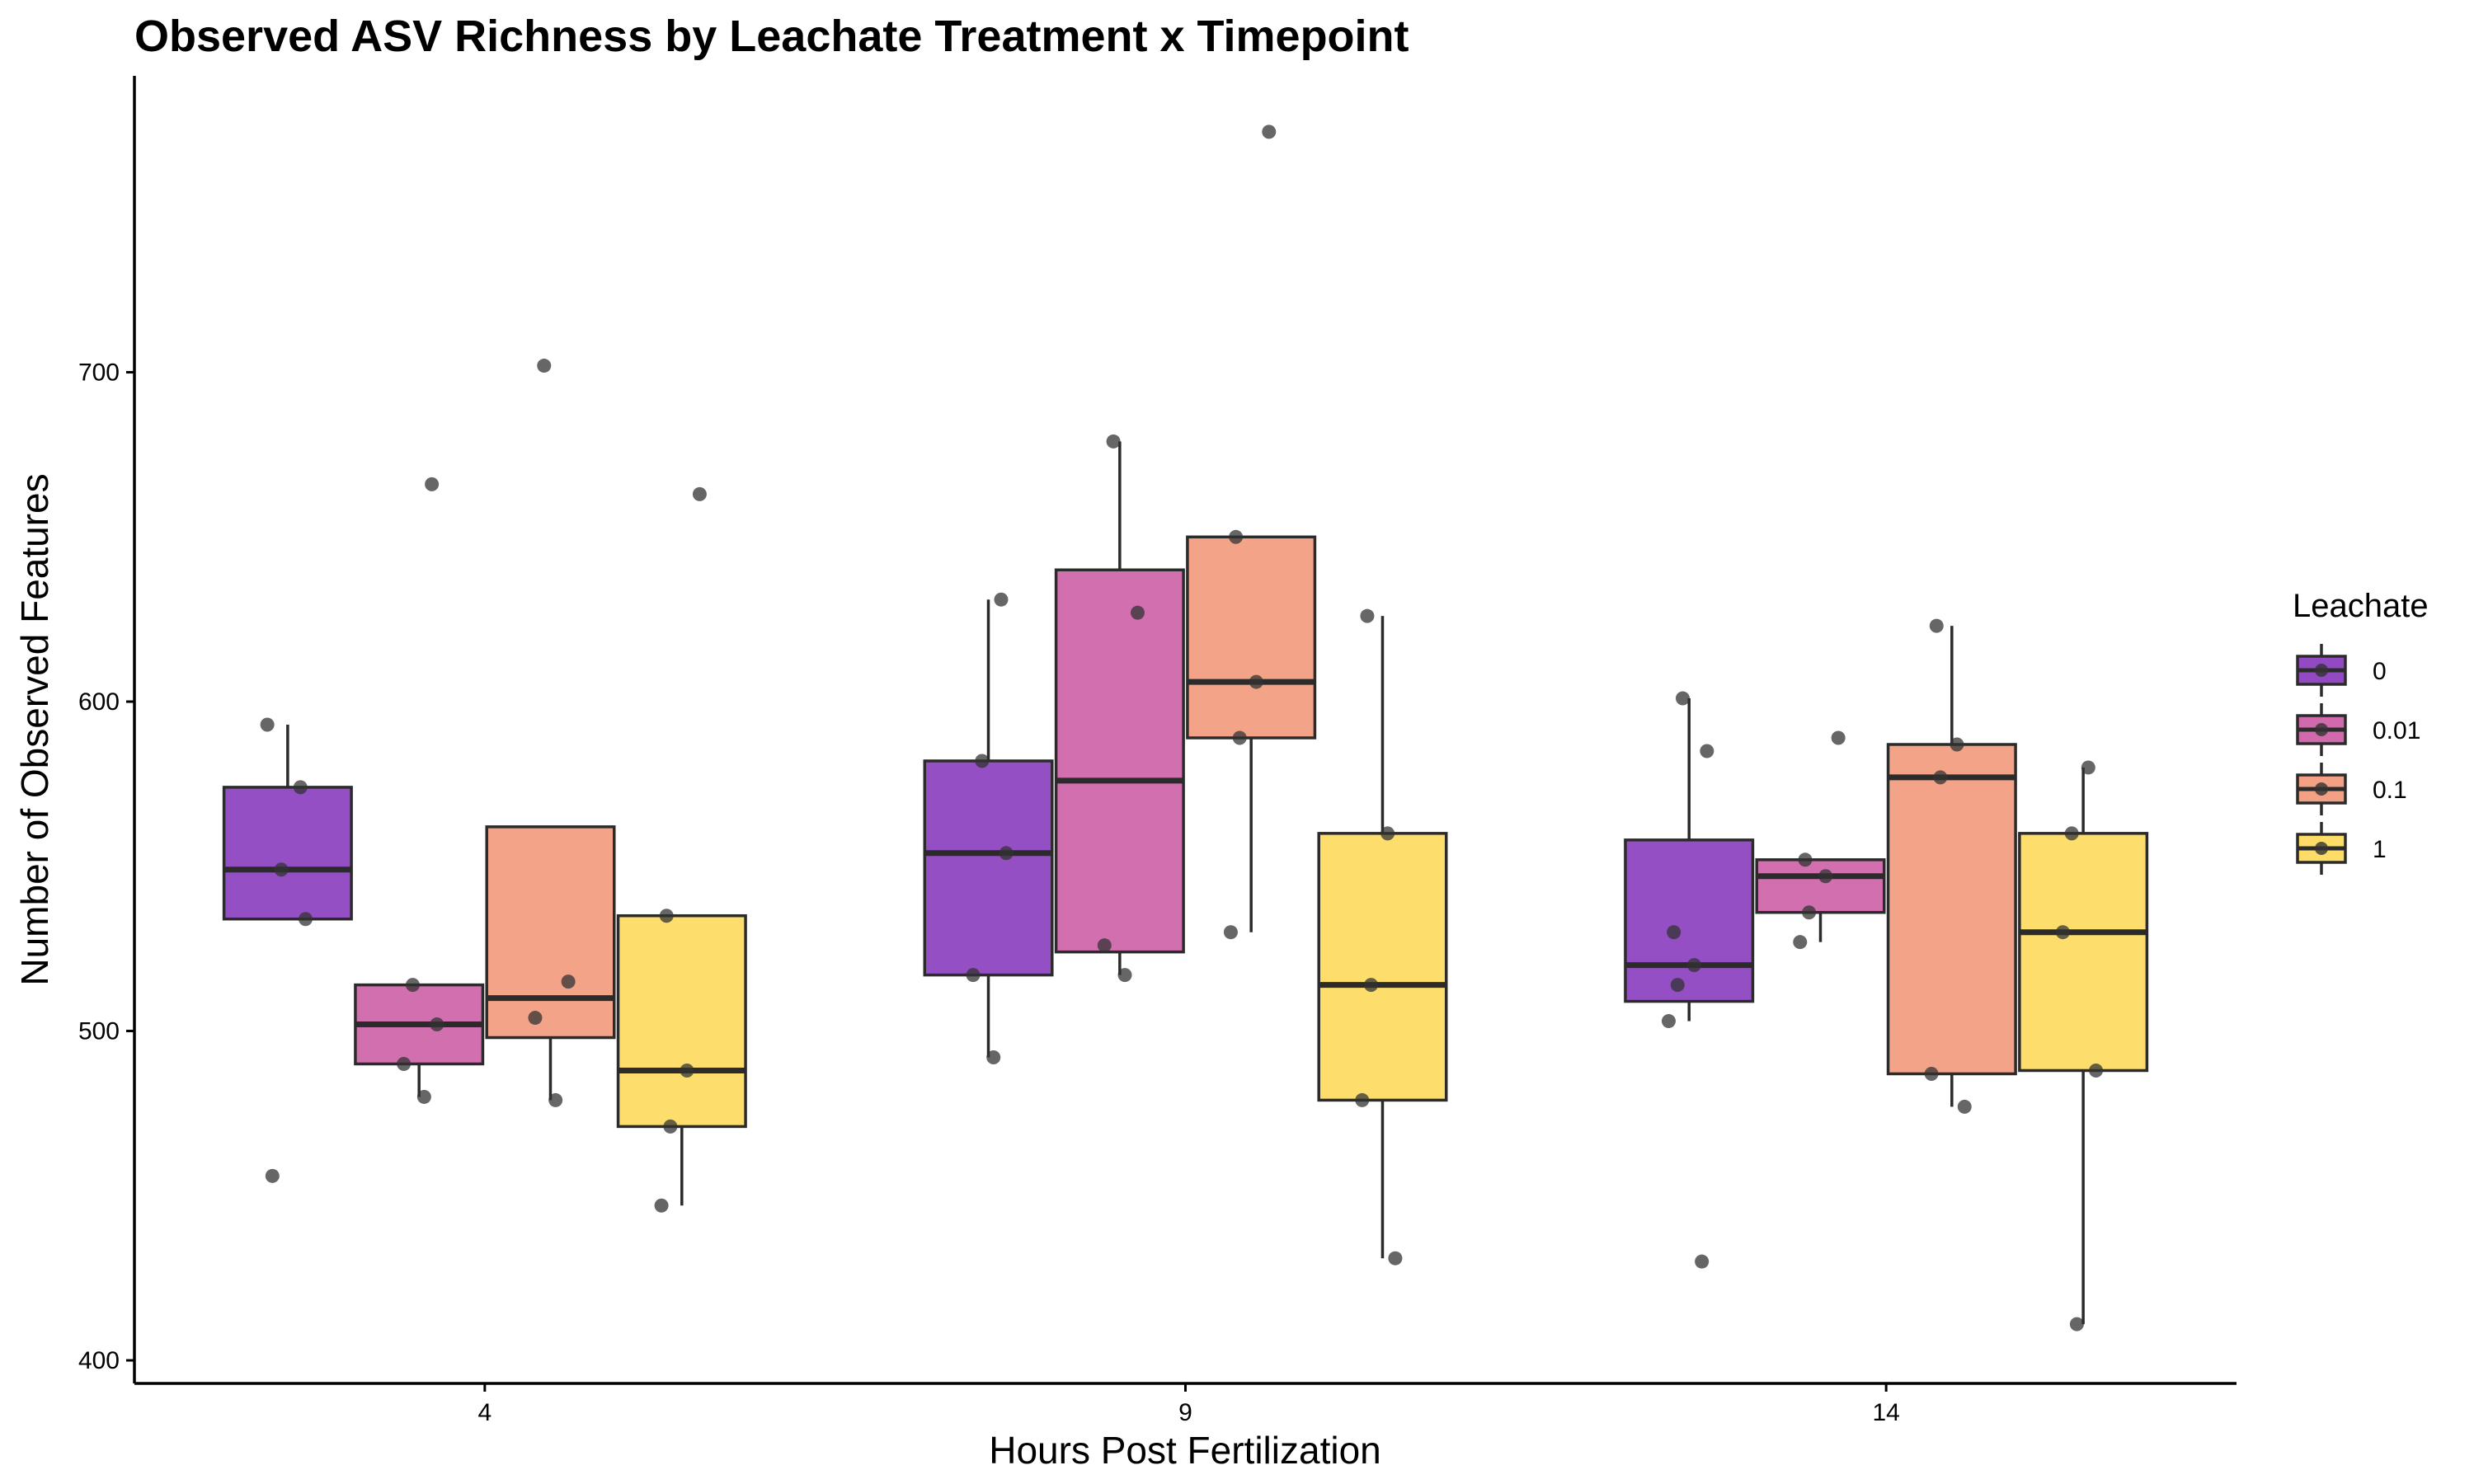 The image size is (2474, 1484). I want to click on legend-label: 0.01, so click(2396, 730).